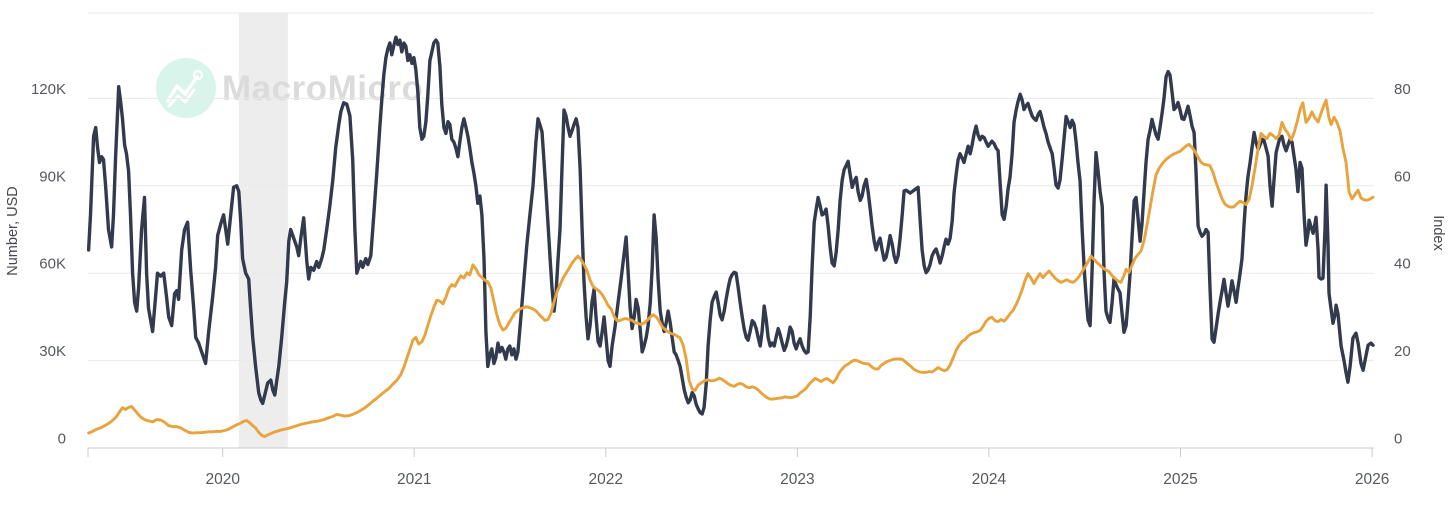 The height and width of the screenshot is (509, 1456). I want to click on logo-zigzag-icon, so click(182, 89).